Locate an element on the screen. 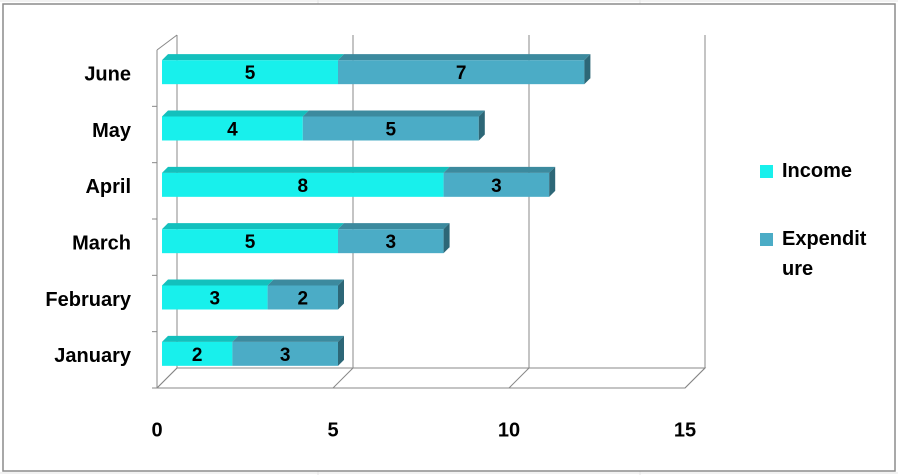 The width and height of the screenshot is (898, 475). legend-label: Income is located at coordinates (817, 171).